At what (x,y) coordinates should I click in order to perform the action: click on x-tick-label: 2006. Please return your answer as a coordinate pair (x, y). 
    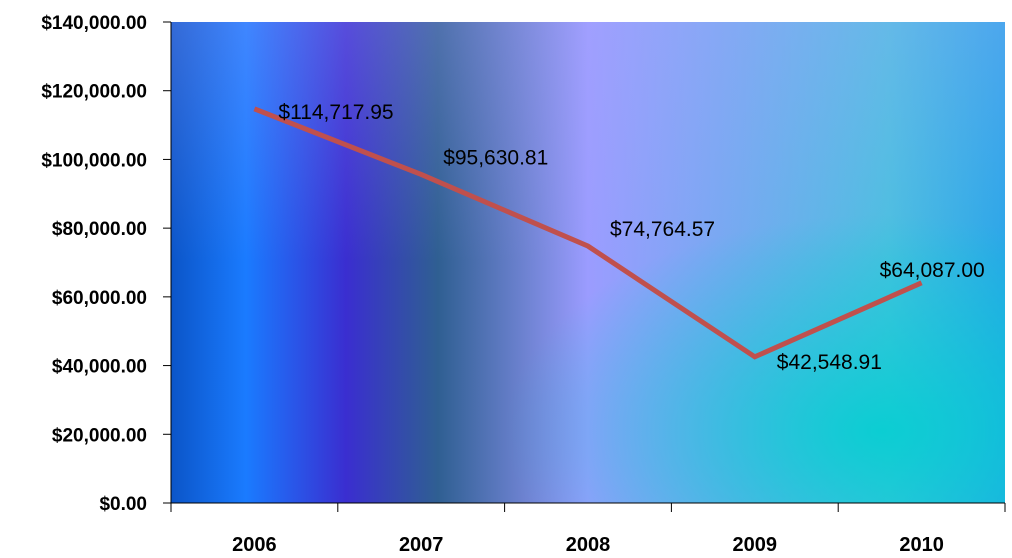
    Looking at the image, I should click on (254, 545).